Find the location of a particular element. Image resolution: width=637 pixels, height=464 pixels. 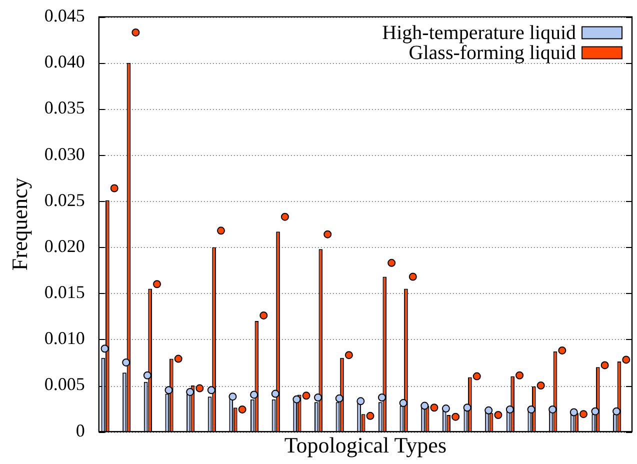

y-axis-title: Frequency is located at coordinates (19, 224).